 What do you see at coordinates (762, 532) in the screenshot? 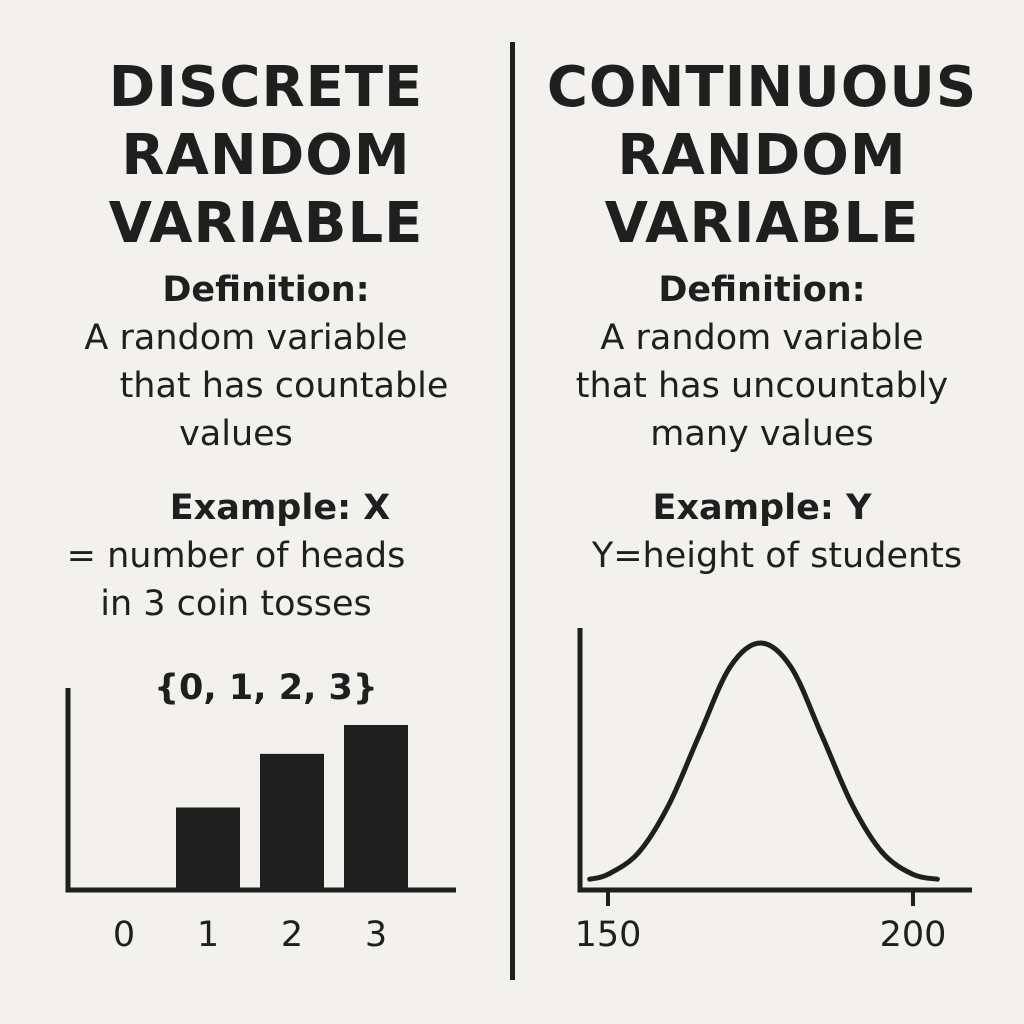
I see `continuous-example: Example: Y Y=height of students` at bounding box center [762, 532].